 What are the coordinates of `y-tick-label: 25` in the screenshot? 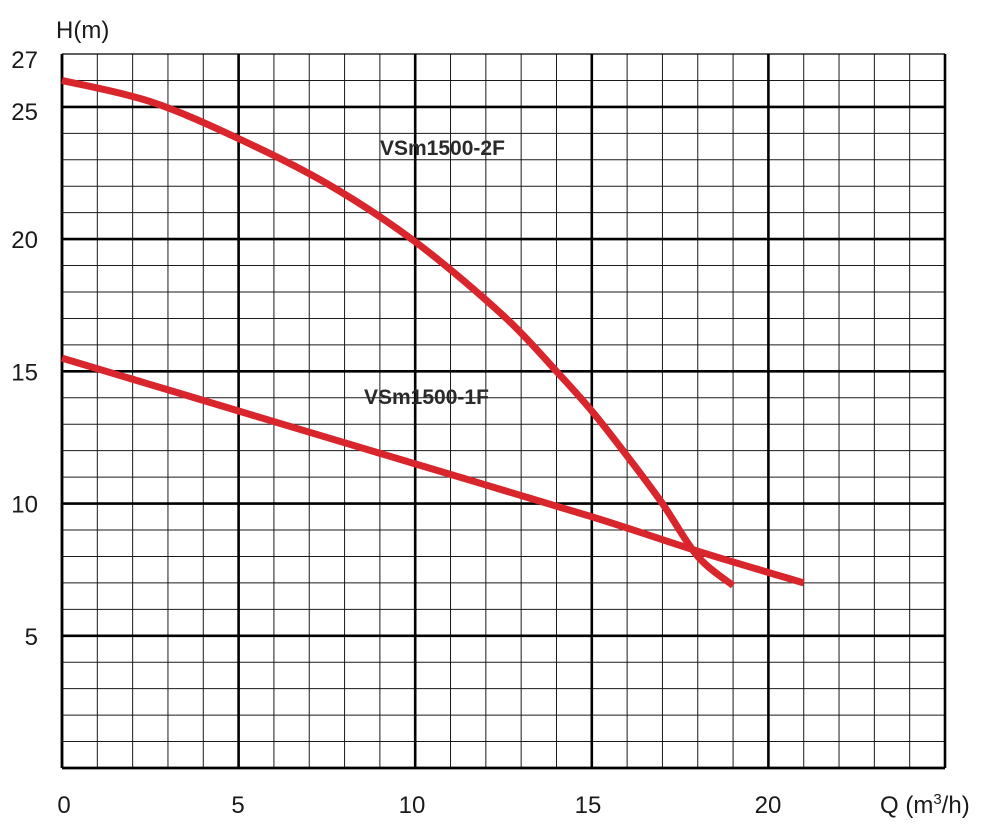 It's located at (24, 112).